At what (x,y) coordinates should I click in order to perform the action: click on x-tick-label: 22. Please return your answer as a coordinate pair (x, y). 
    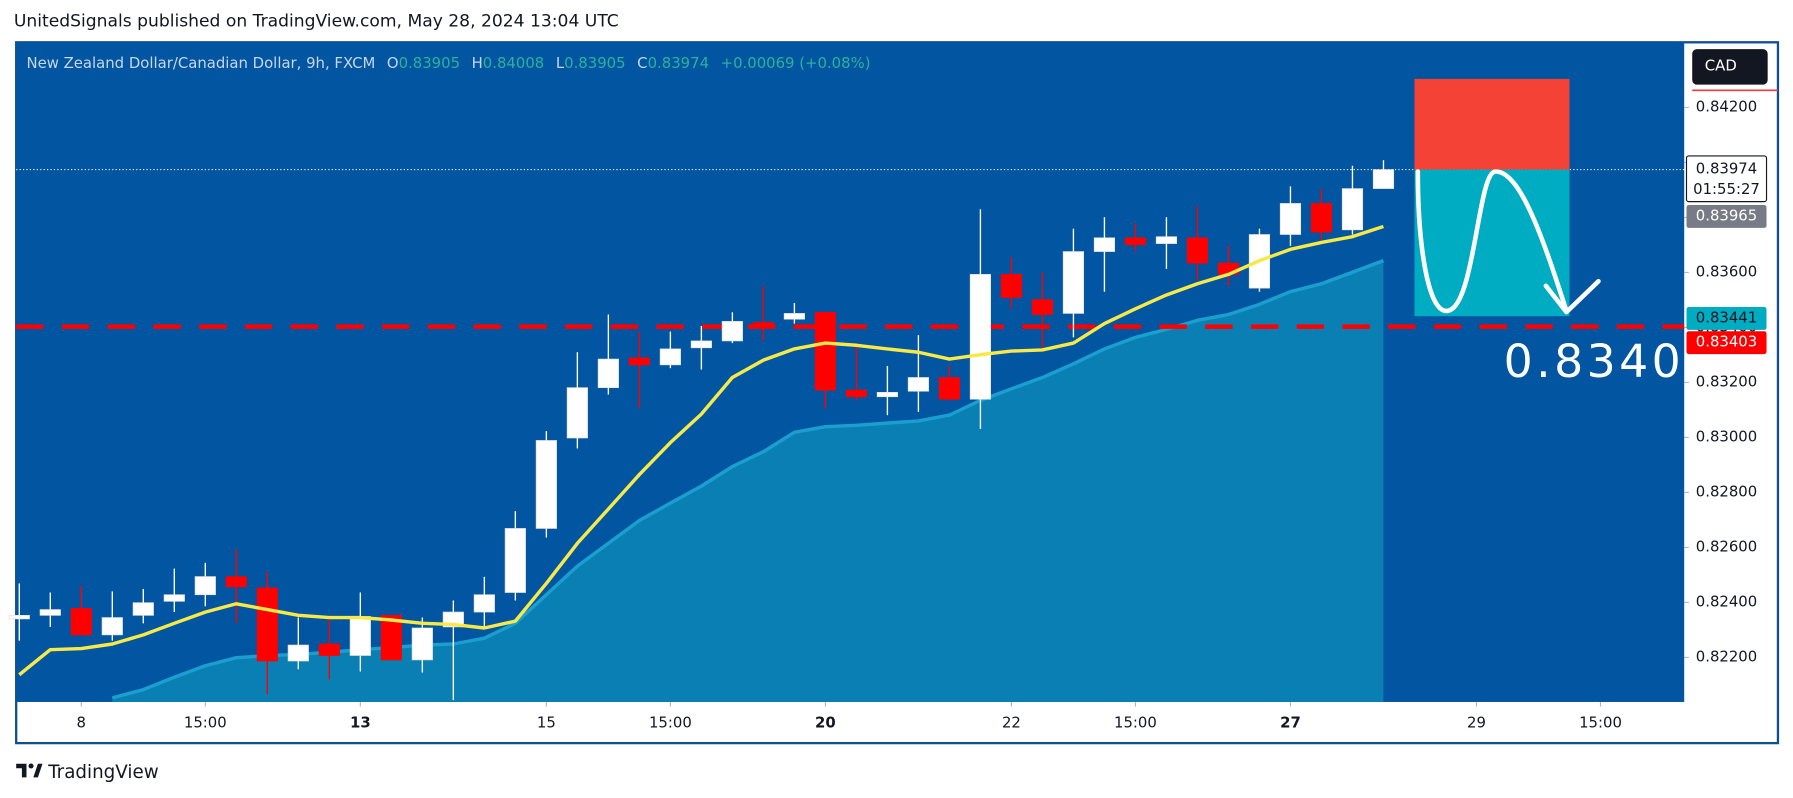
    Looking at the image, I should click on (1011, 723).